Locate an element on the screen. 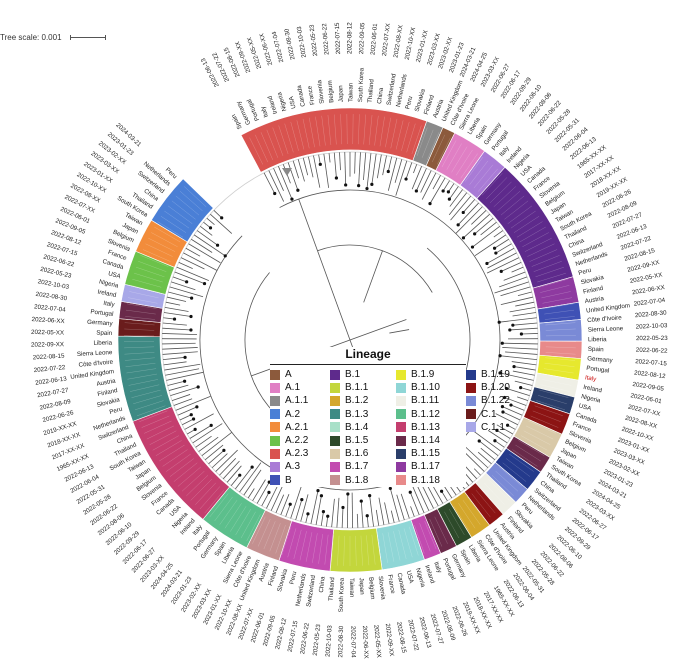 This screenshot has width=685, height=661. legend-item: A.3 is located at coordinates (300, 466).